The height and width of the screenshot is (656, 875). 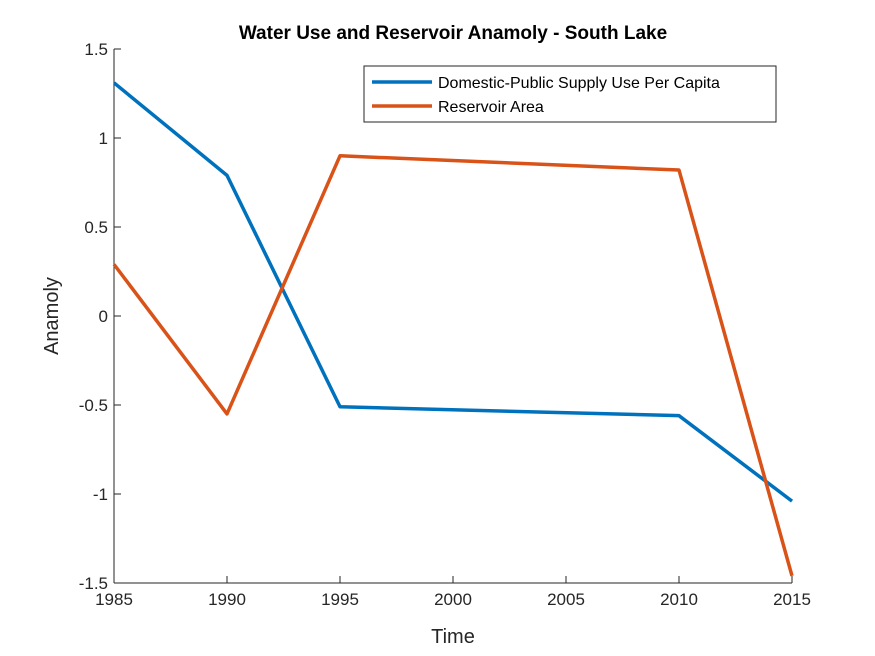 What do you see at coordinates (96, 227) in the screenshot?
I see `y-tick-label: 0.5` at bounding box center [96, 227].